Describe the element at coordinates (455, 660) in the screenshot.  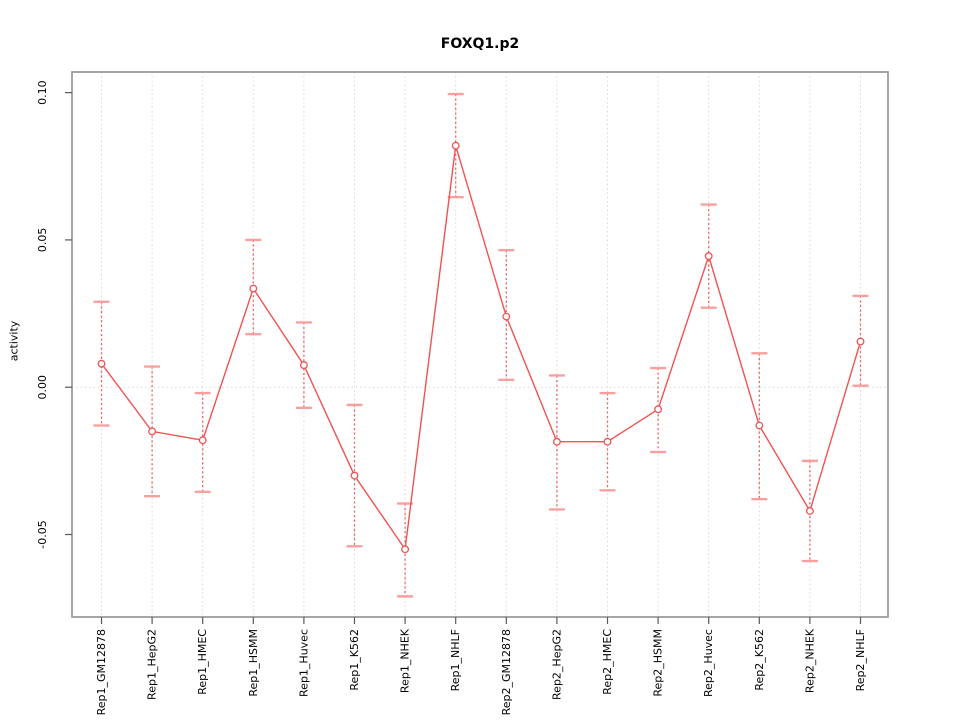
I see `x-tick-label: Rep1_NHLF` at that location.